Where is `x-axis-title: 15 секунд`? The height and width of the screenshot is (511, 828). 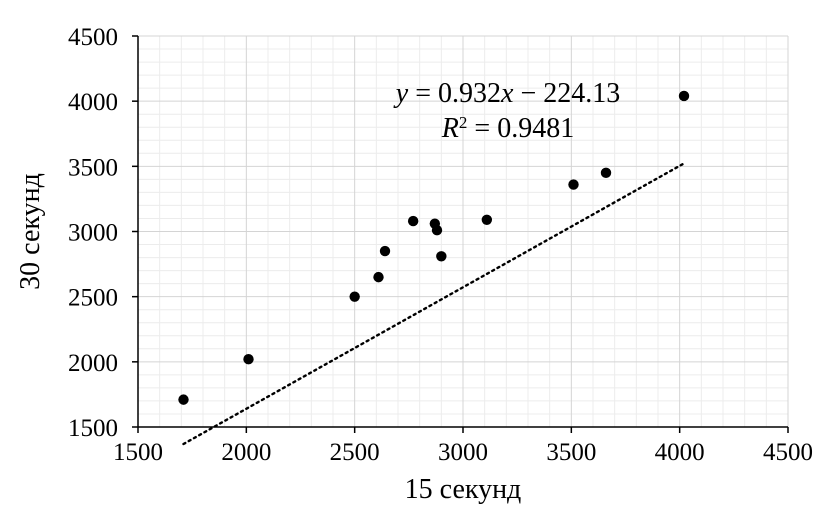 x-axis-title: 15 секунд is located at coordinates (463, 489).